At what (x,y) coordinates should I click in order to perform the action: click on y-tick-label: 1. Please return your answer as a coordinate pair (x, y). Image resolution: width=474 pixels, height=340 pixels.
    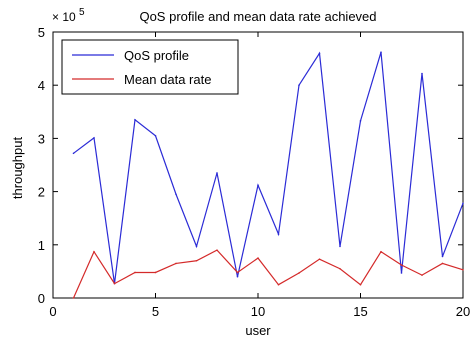
    Looking at the image, I should click on (41, 245).